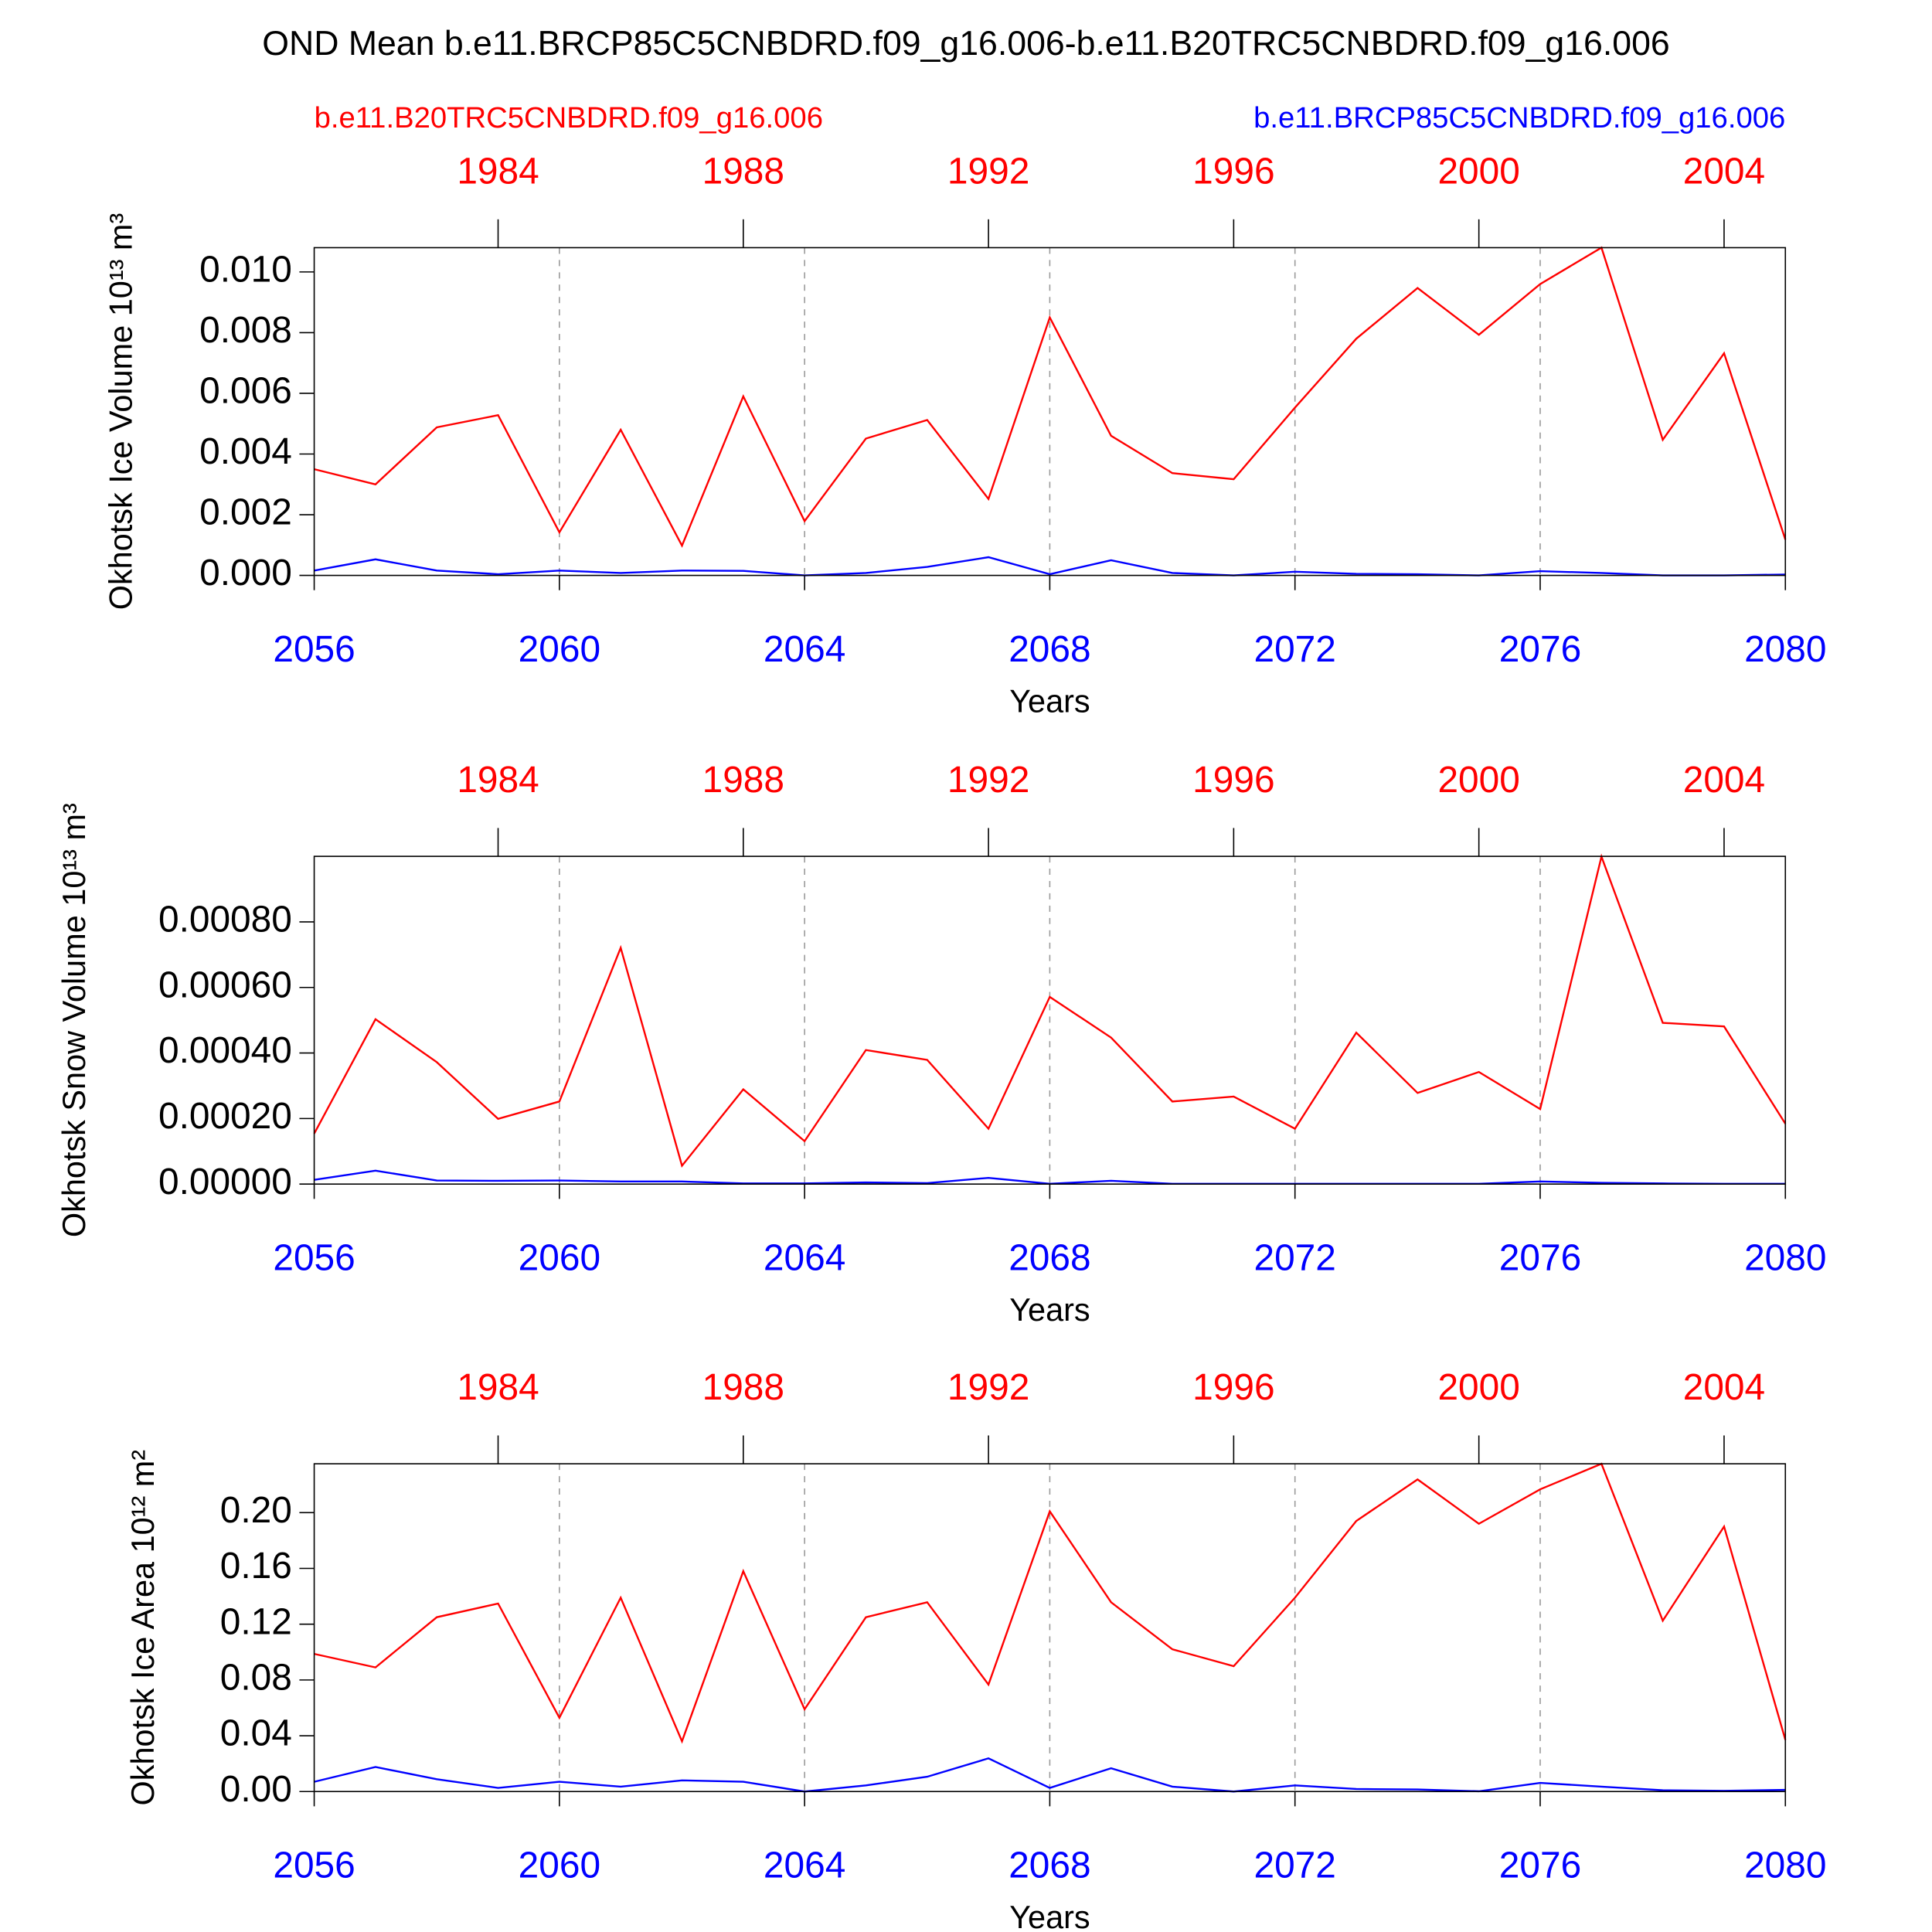 This screenshot has height=1932, width=1932. I want to click on y-tick-label: 0.00020, so click(225, 1116).